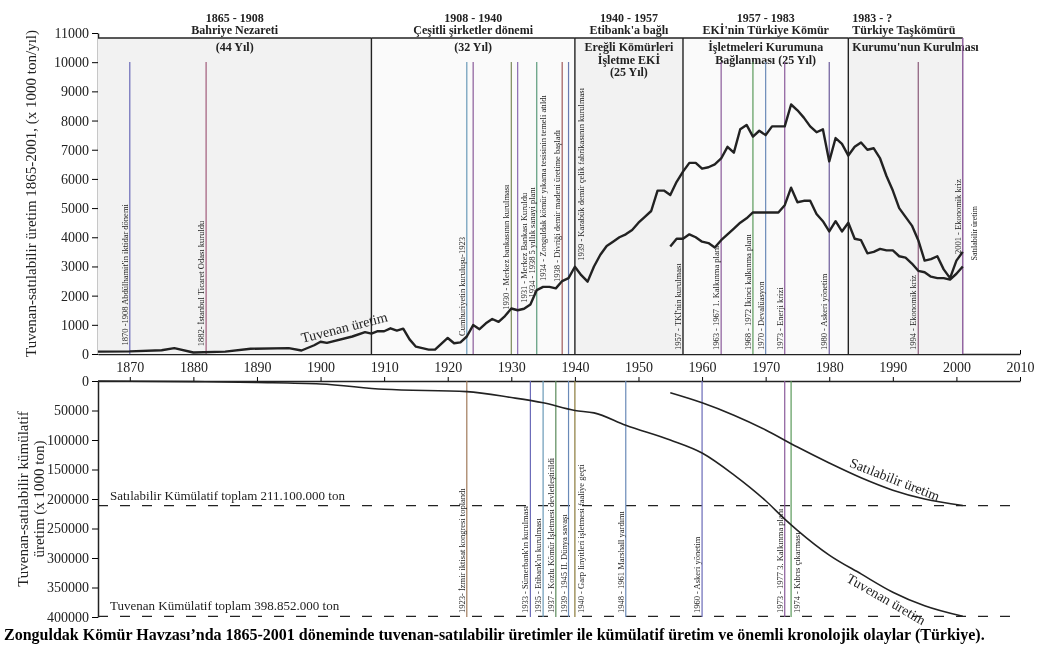 Image resolution: width=1051 pixels, height=670 pixels. What do you see at coordinates (531, 242) in the screenshot?
I see `ref-line-label: 1934 - 1938 5 yıllık sanayi planı` at bounding box center [531, 242].